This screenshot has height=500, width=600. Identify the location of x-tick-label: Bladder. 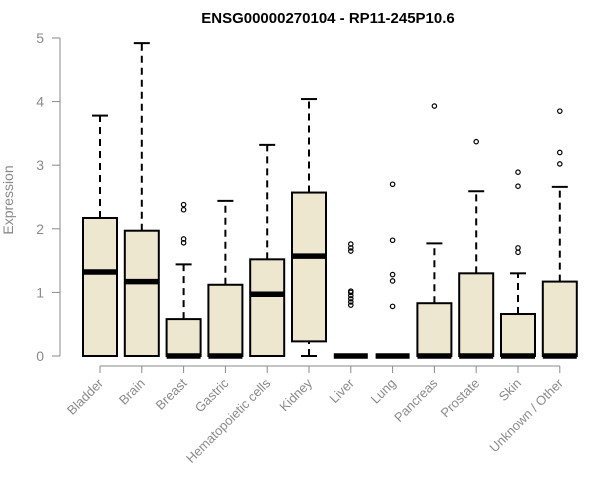
(85, 396).